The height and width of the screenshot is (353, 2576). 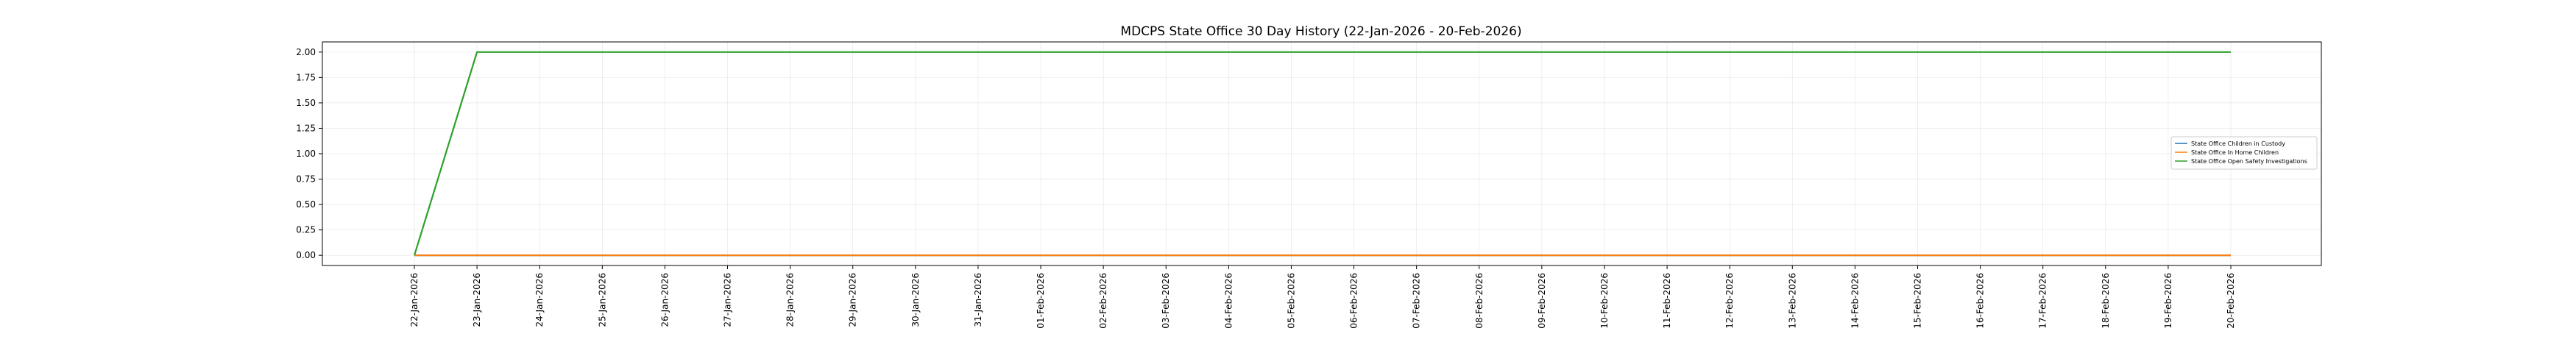 I want to click on y-tick-label: 1.25, so click(x=306, y=128).